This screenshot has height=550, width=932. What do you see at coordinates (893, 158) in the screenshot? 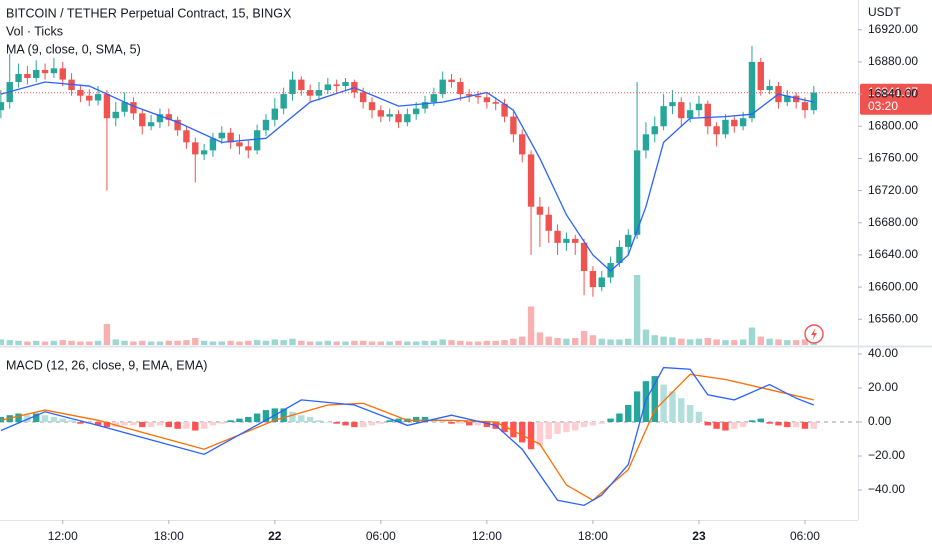
I see `y-tick-label: 16760.00` at bounding box center [893, 158].